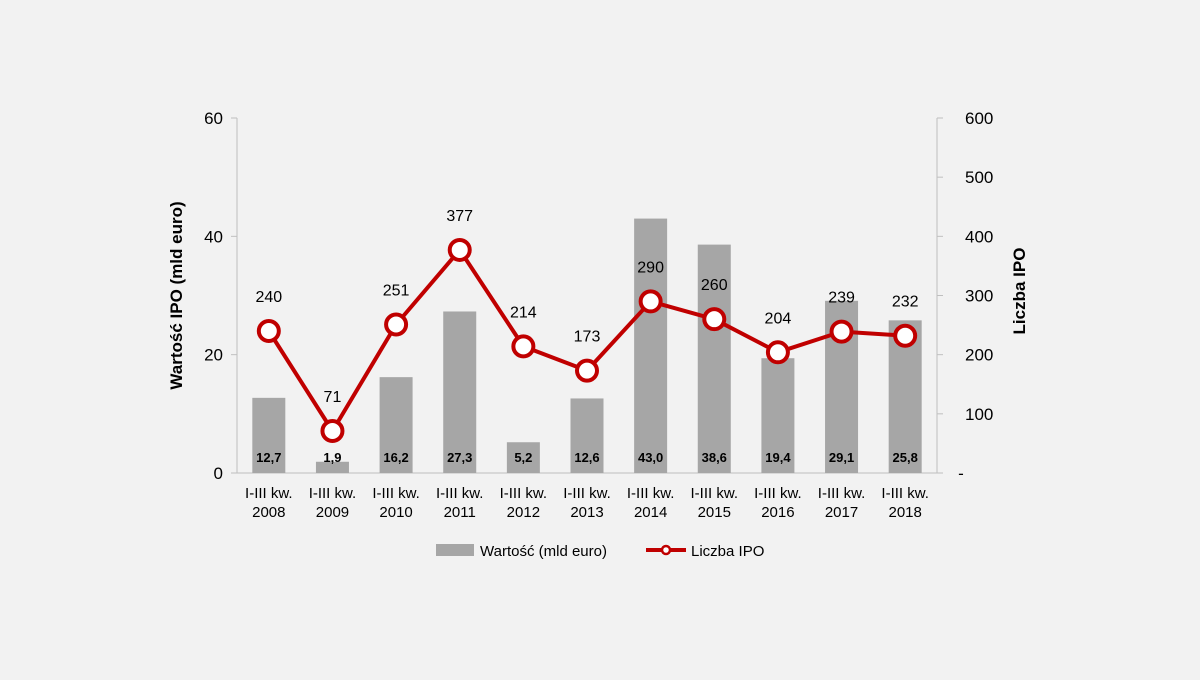 The image size is (1200, 680). Describe the element at coordinates (841, 512) in the screenshot. I see `x-tick-label-line: 2017` at that location.